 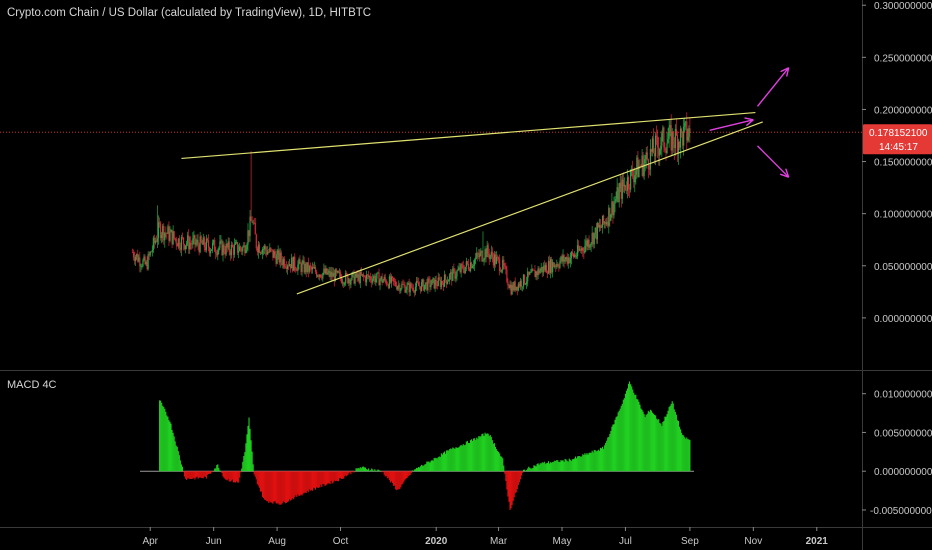 I want to click on arrow-shaft, so click(x=773, y=161).